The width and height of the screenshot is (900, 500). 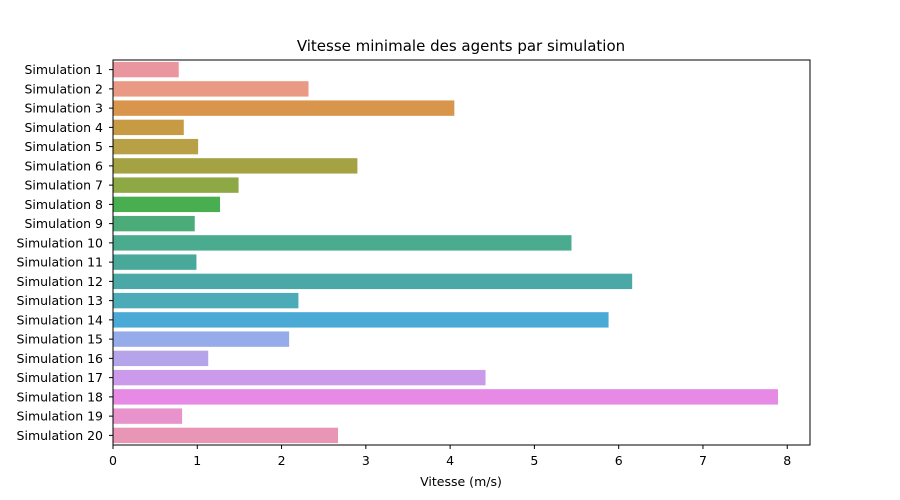 What do you see at coordinates (63, 127) in the screenshot?
I see `y-tick-label: Simulation 4` at bounding box center [63, 127].